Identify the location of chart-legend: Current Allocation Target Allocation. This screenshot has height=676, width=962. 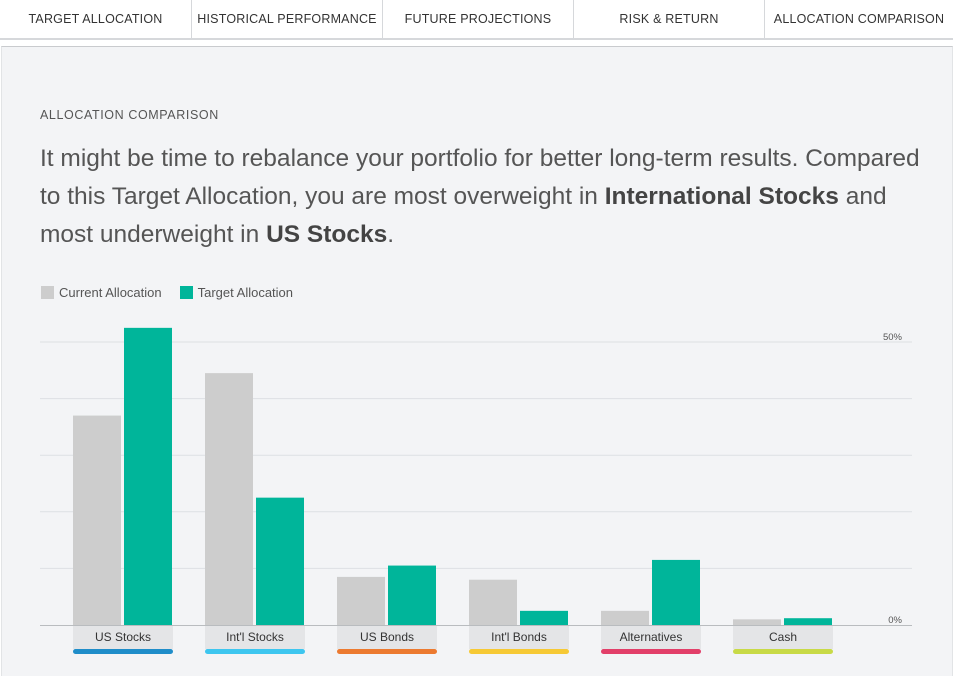
(176, 292).